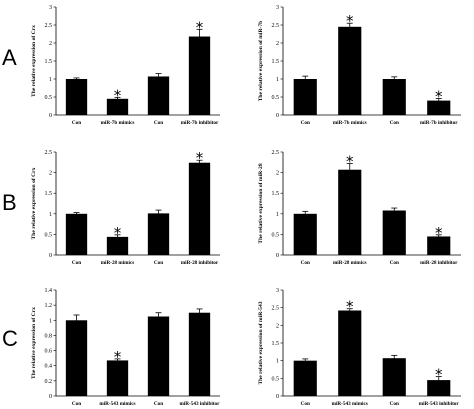 The width and height of the screenshot is (474, 409). What do you see at coordinates (9, 202) in the screenshot?
I see `panel-label-b: B` at bounding box center [9, 202].